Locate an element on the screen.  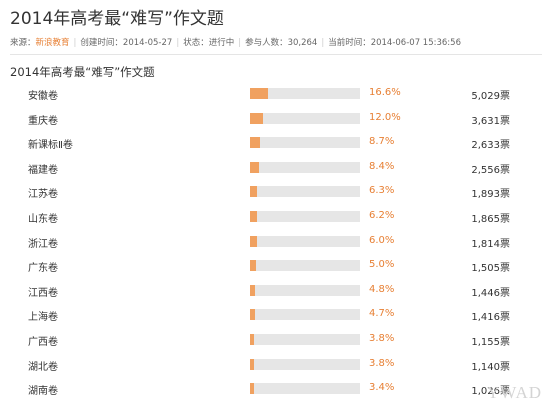
vote-percent: 6.2% is located at coordinates (382, 215).